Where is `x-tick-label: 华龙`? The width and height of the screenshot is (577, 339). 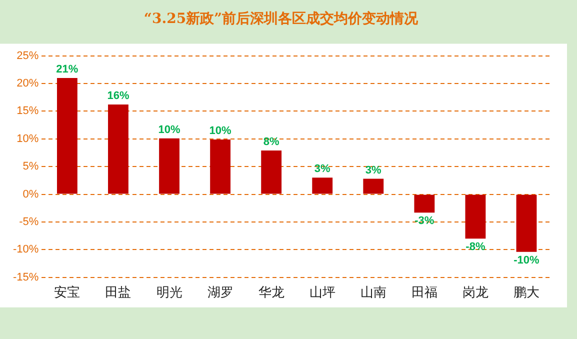 x-tick-label: 华龙 is located at coordinates (271, 293).